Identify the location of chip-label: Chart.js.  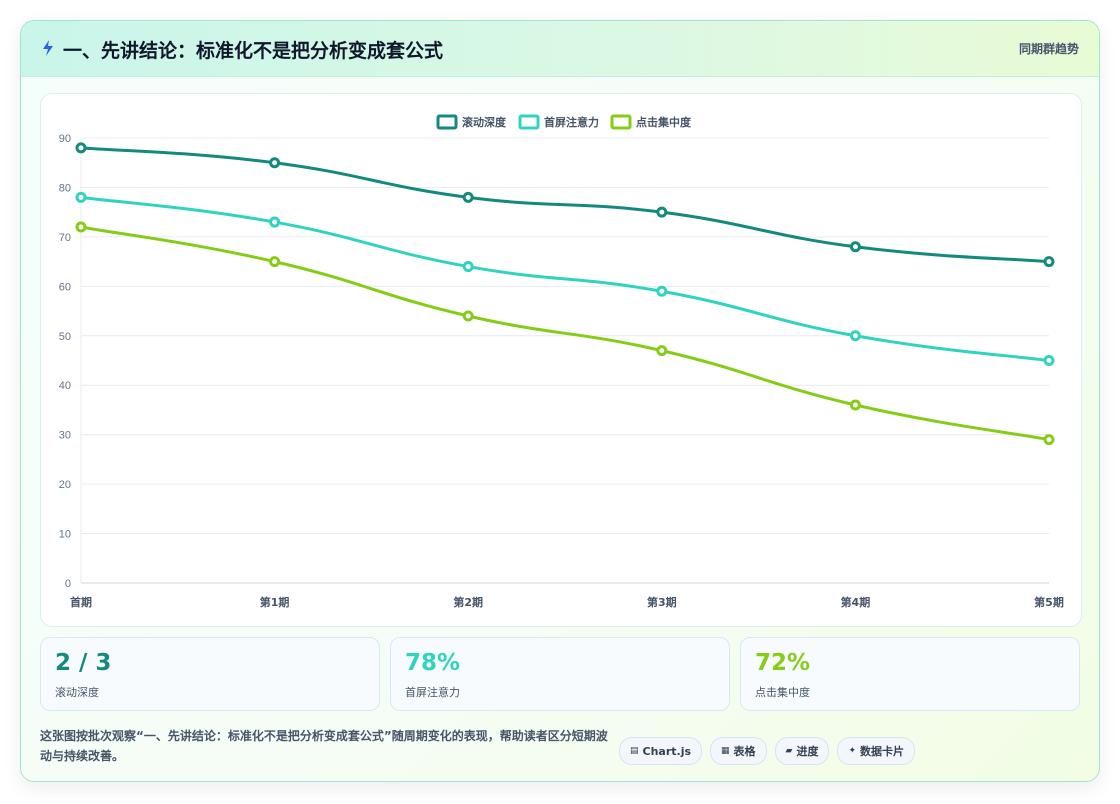
(667, 751).